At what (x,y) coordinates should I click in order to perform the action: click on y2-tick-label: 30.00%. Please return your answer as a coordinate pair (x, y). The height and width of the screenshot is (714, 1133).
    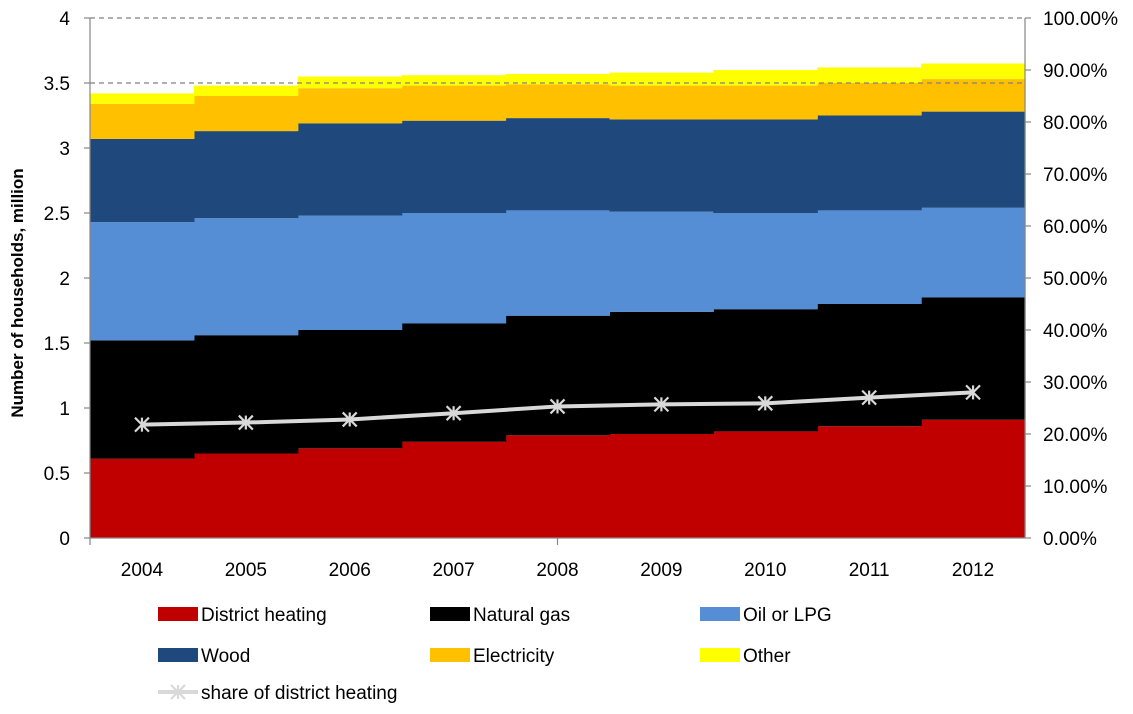
    Looking at the image, I should click on (1075, 383).